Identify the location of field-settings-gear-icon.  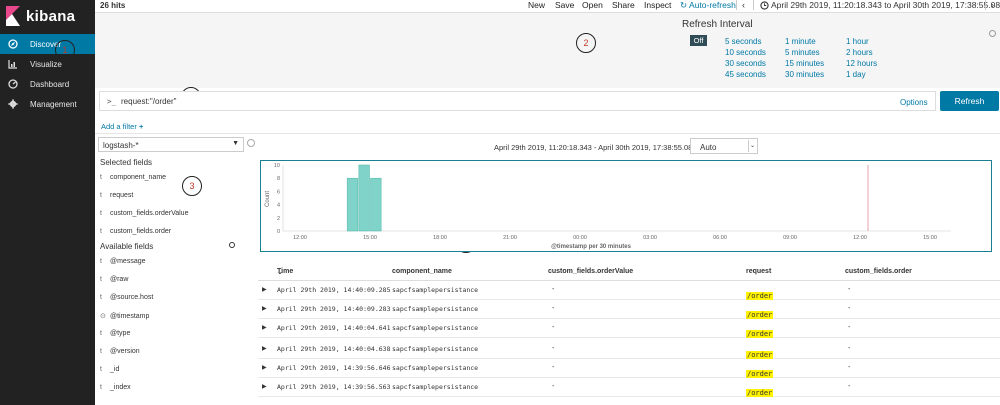
(232, 245).